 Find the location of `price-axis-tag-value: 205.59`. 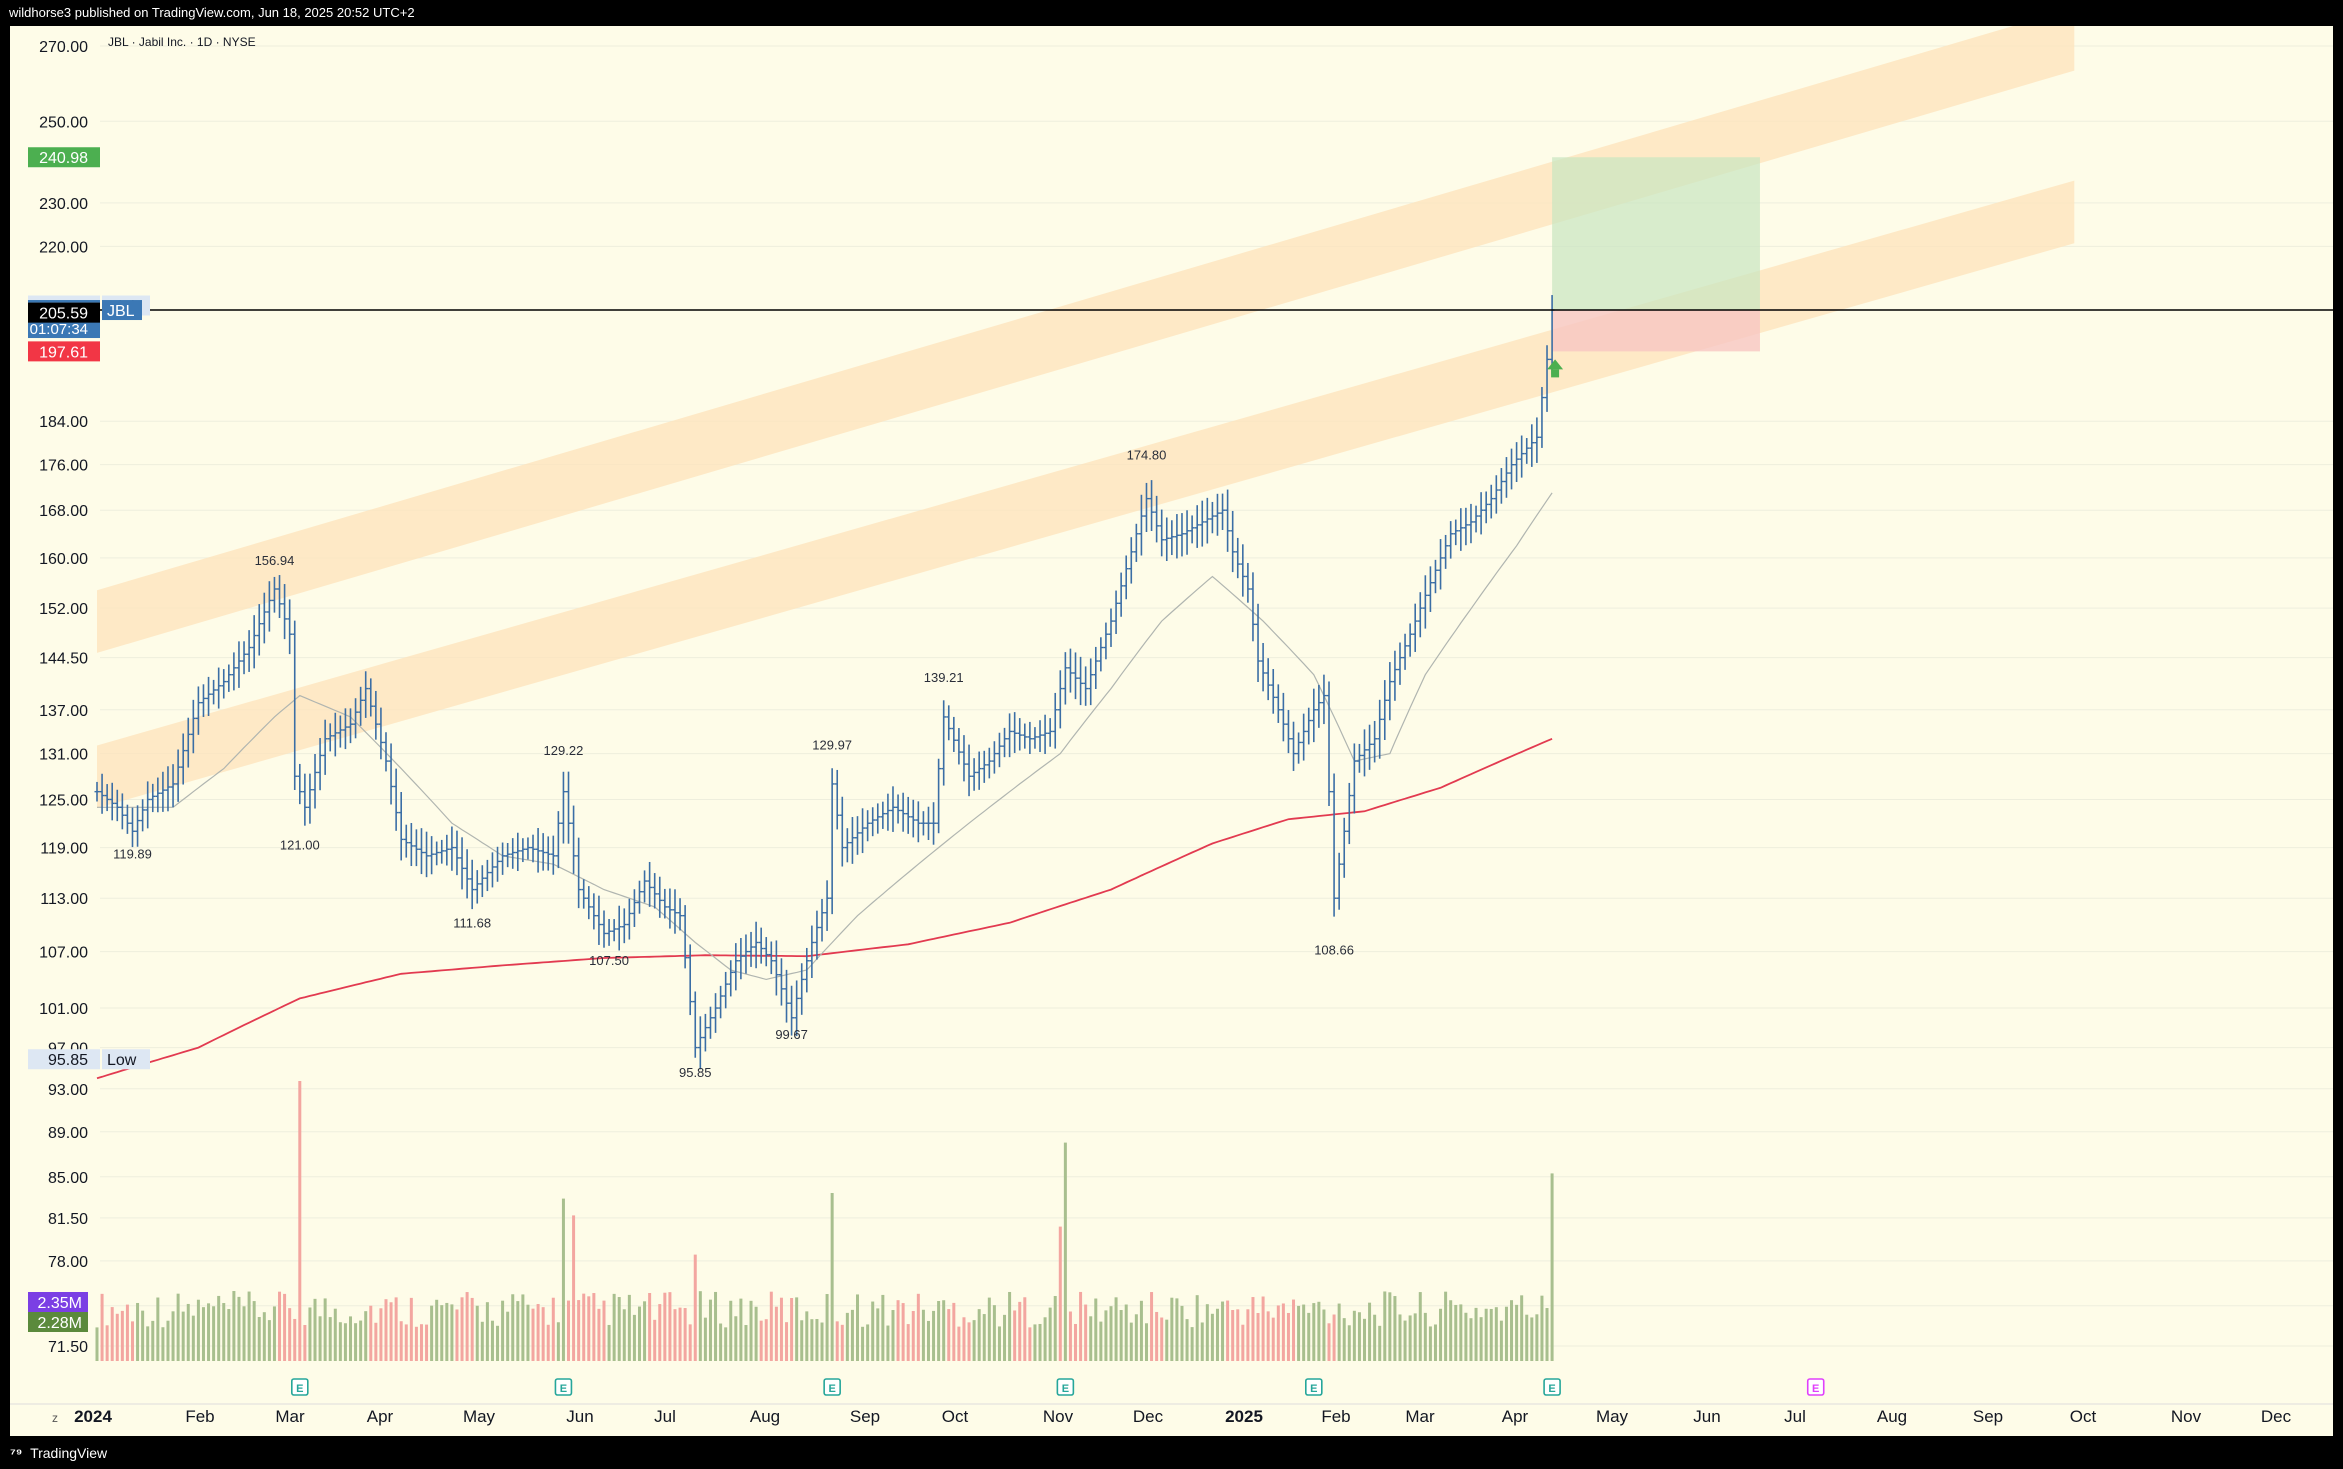

price-axis-tag-value: 205.59 is located at coordinates (63, 314).